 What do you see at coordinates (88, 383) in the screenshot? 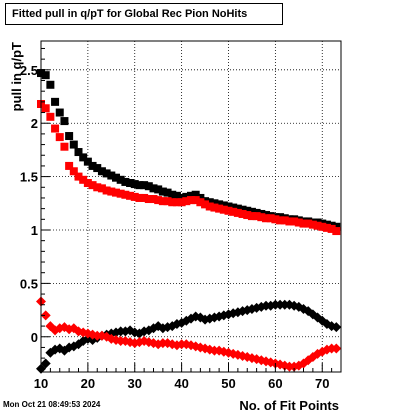
I see `x-tick-label: 20` at bounding box center [88, 383].